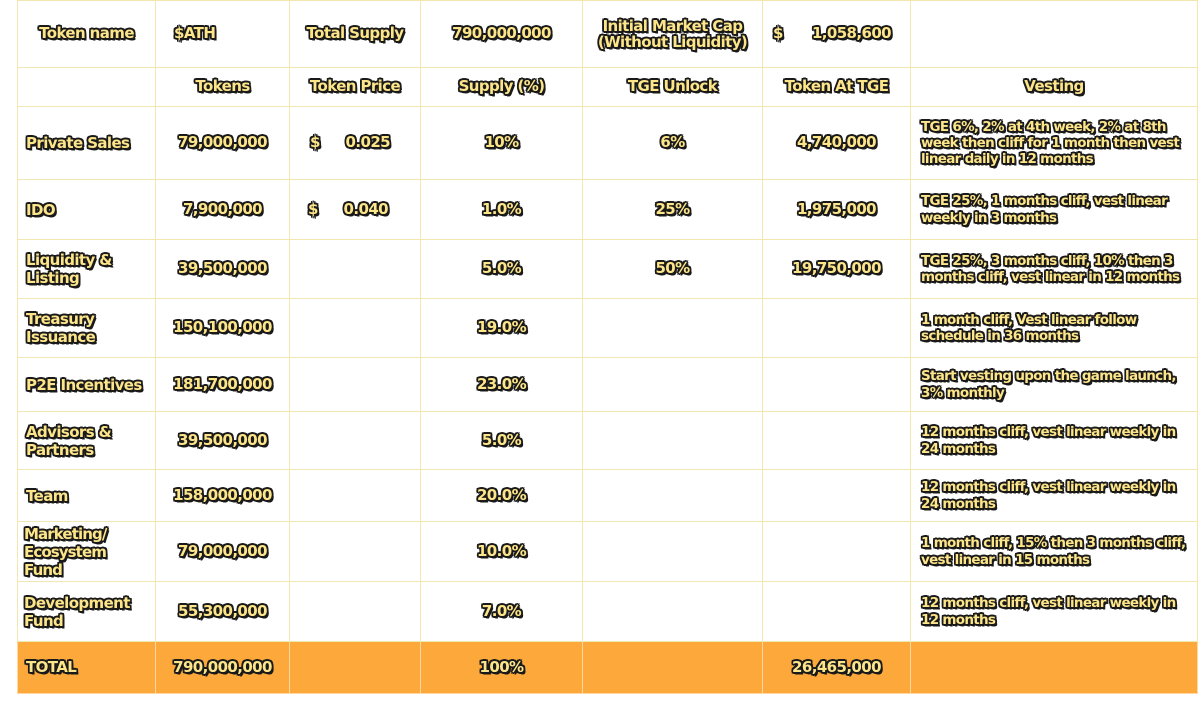  What do you see at coordinates (836, 269) in the screenshot?
I see `row-token-at-tge: 19,750,000` at bounding box center [836, 269].